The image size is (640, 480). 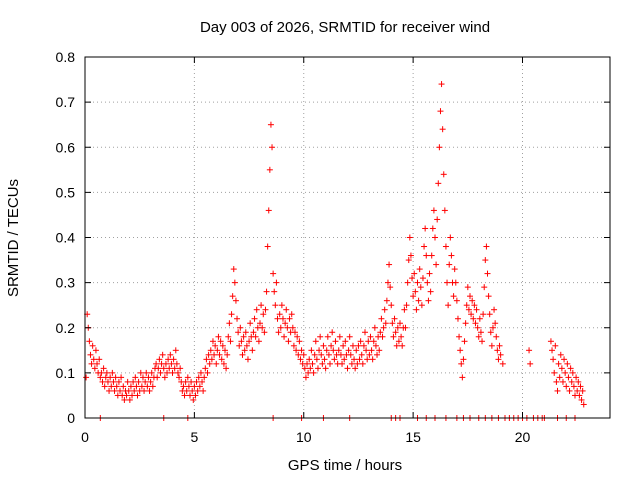 I want to click on x-axis-label: GPS time / hours, so click(x=345, y=465).